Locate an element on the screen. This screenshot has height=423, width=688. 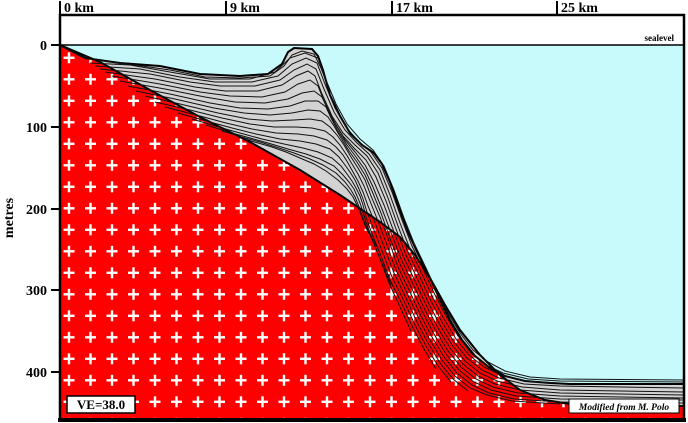
depth-axis: 0 100 200 300 400 metres is located at coordinates (31, 217).